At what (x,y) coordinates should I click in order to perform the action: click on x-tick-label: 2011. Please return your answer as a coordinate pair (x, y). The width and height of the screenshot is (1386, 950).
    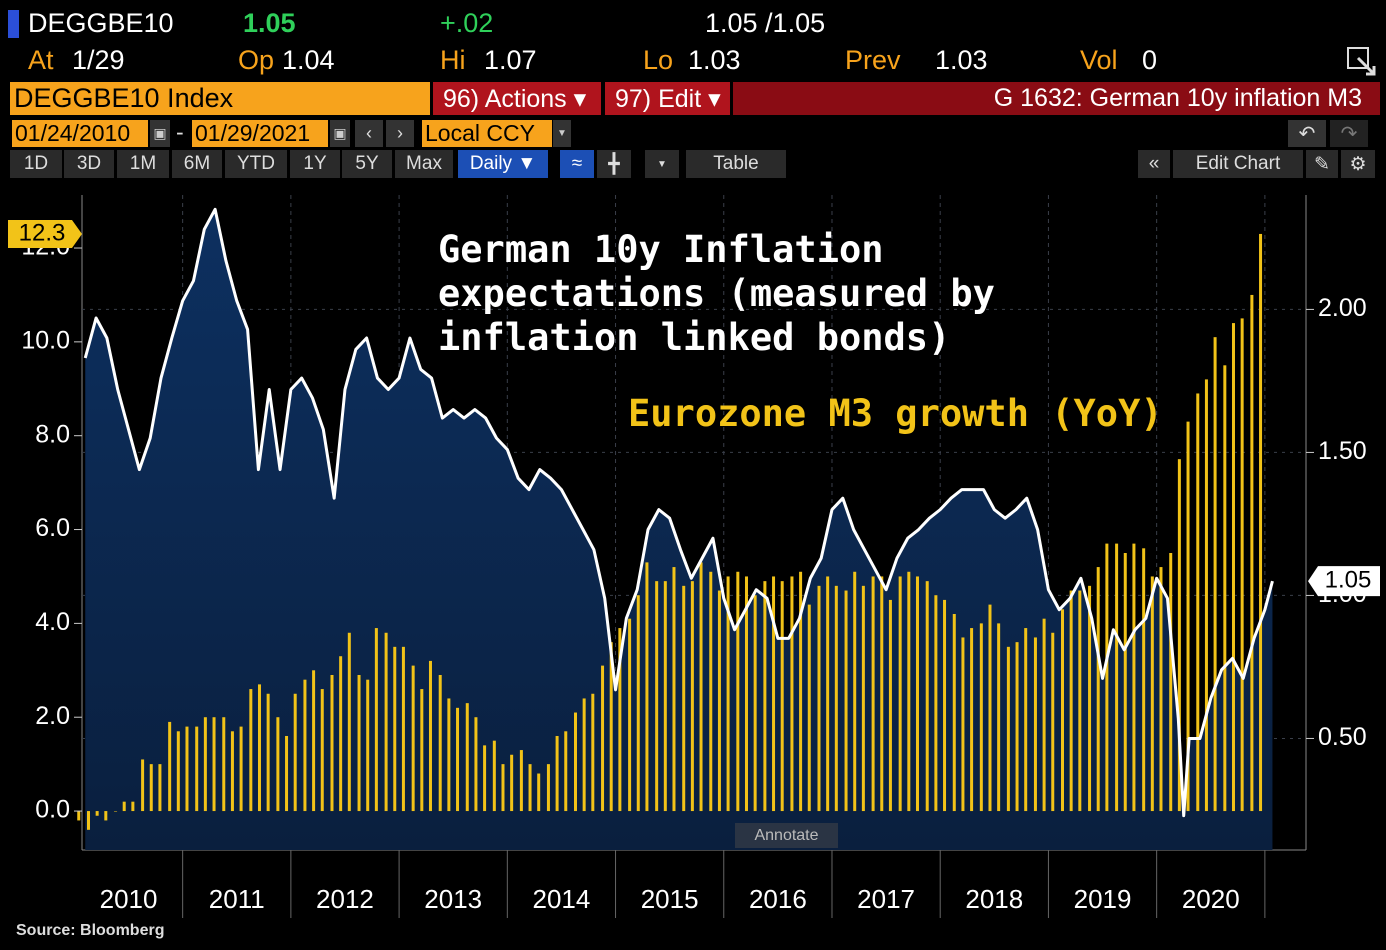
    Looking at the image, I should click on (237, 899).